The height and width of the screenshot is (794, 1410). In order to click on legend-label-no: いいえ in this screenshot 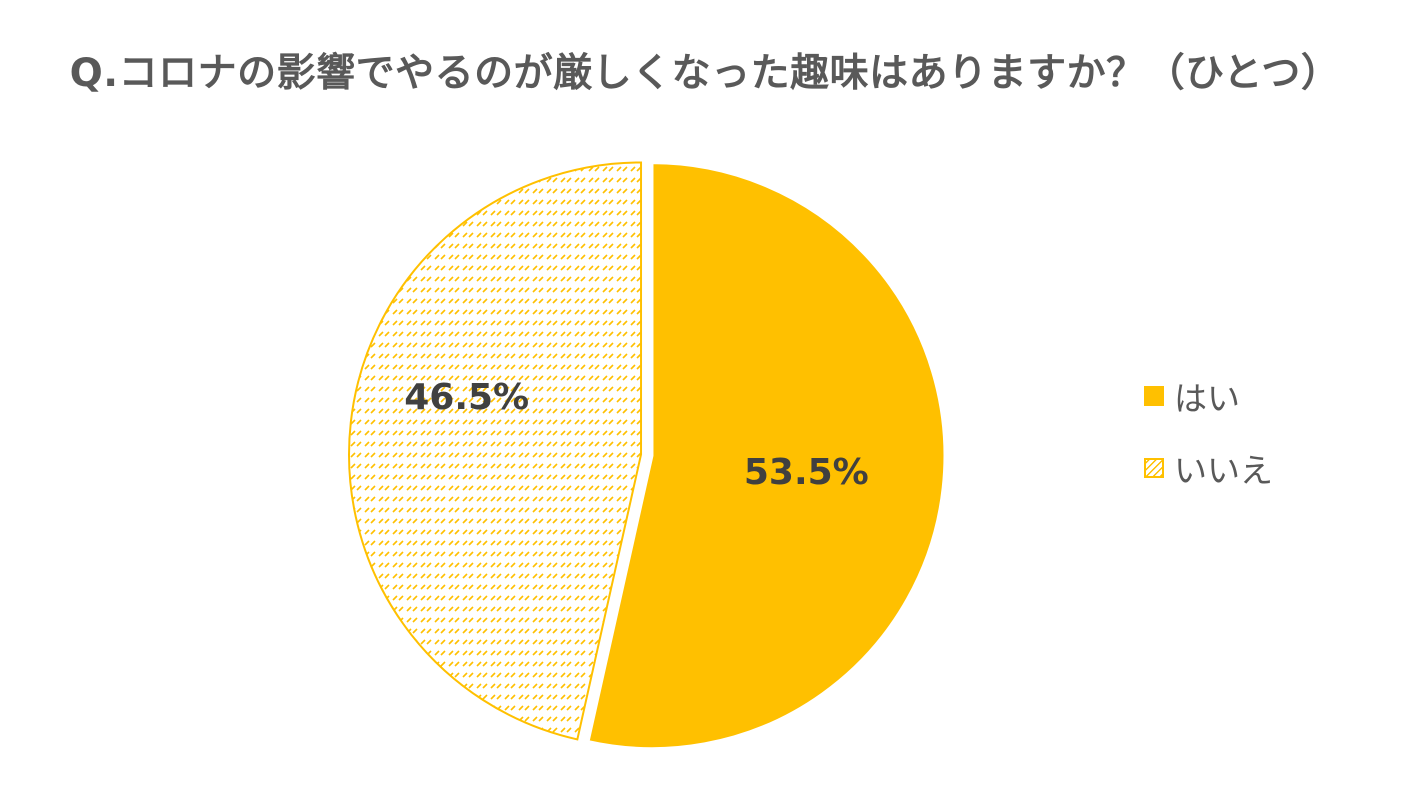, I will do `click(1223, 470)`.